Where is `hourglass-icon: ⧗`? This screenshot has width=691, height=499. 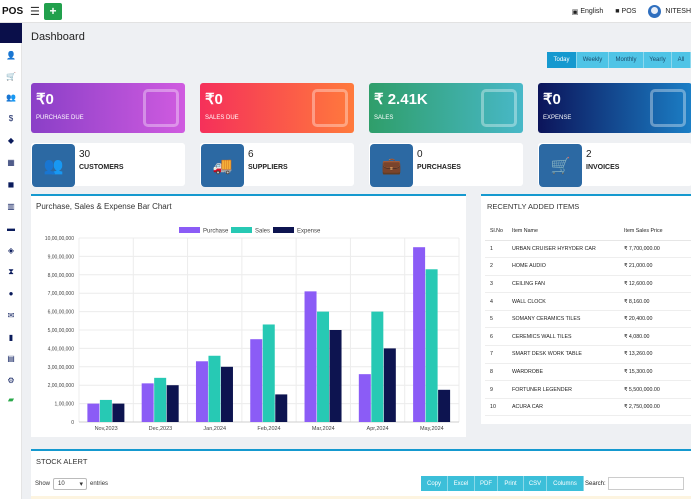
hourglass-icon: ⧗ is located at coordinates (11, 271).